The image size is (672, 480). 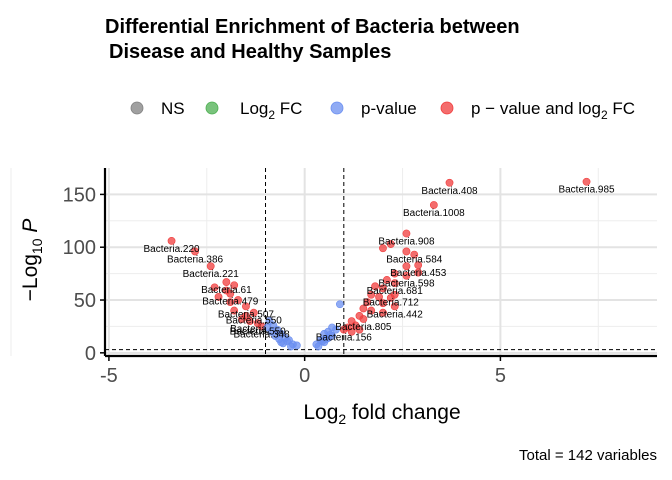 I want to click on legend-label-both: p − value and log2 FC, so click(x=553, y=110).